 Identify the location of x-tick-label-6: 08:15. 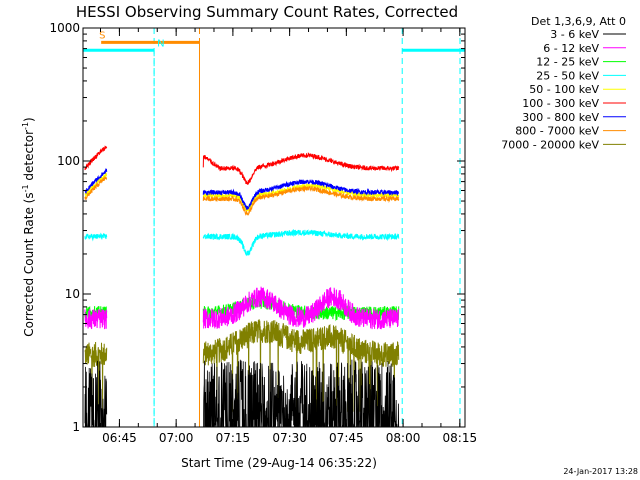
(460, 438).